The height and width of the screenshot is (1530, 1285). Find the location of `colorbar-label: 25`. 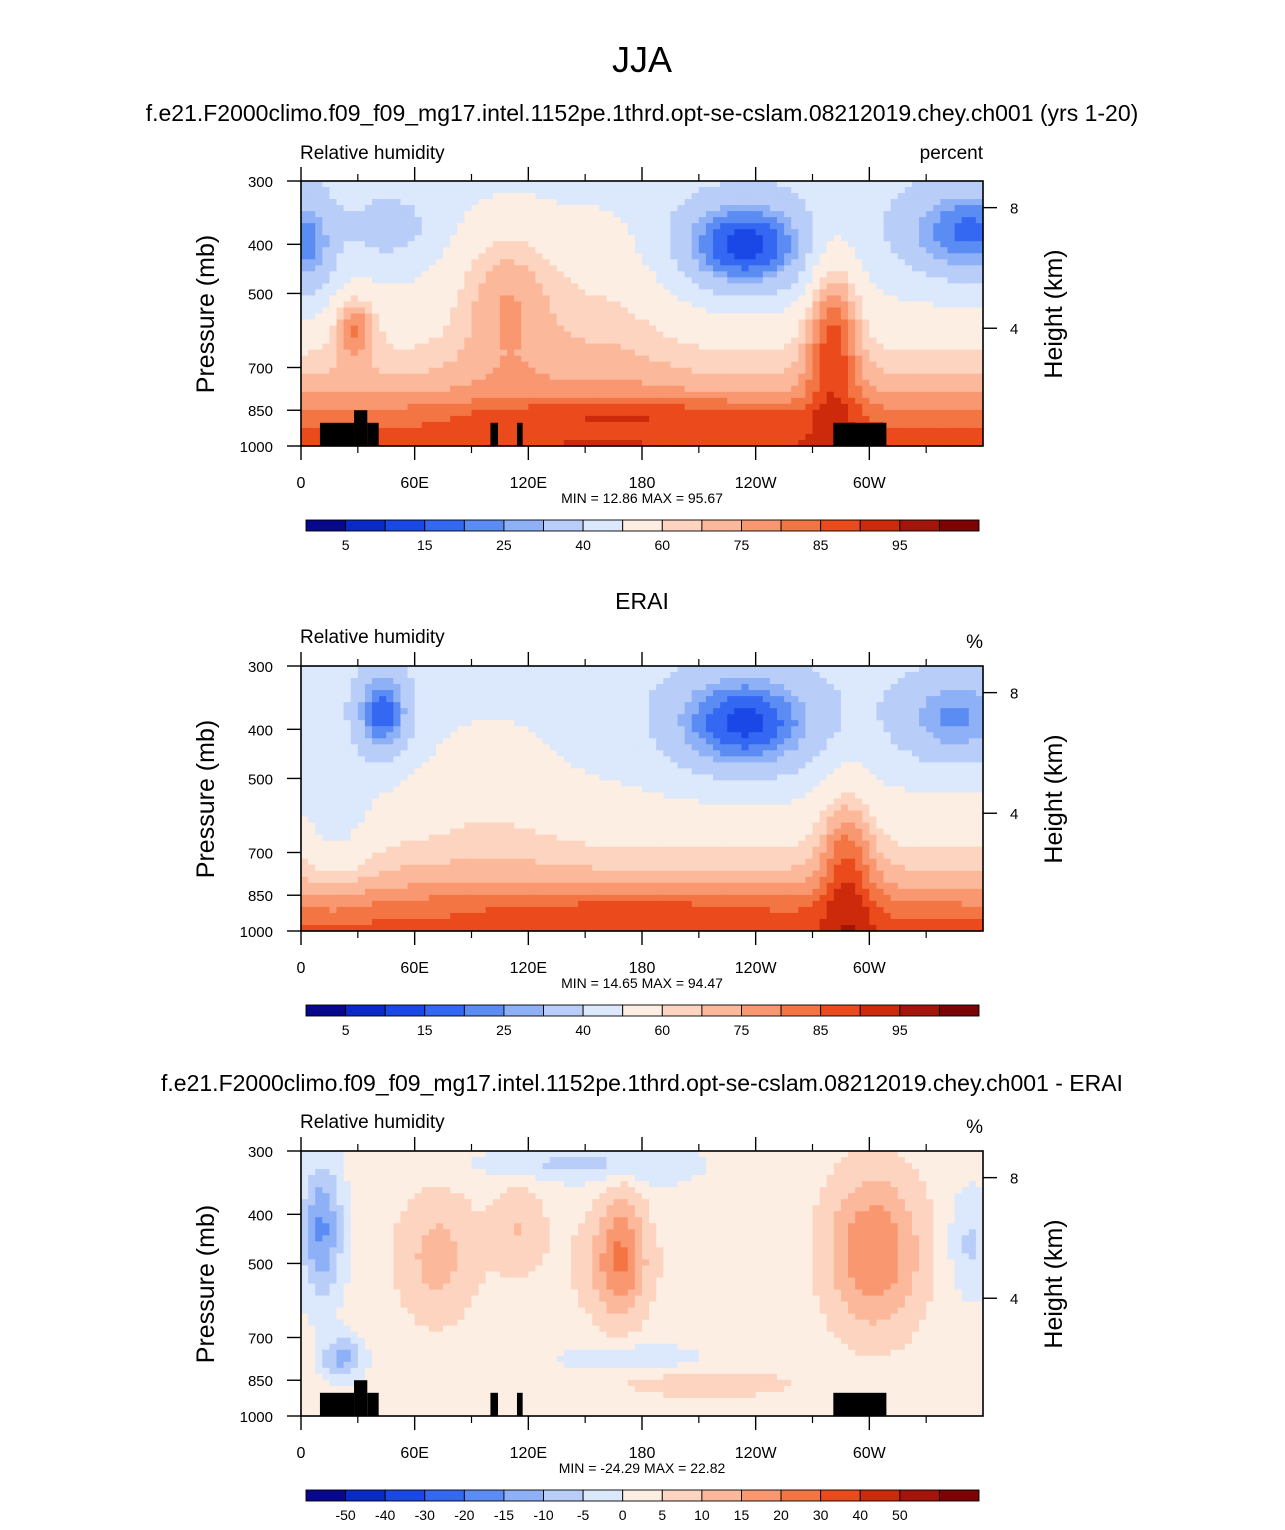

colorbar-label: 25 is located at coordinates (504, 545).